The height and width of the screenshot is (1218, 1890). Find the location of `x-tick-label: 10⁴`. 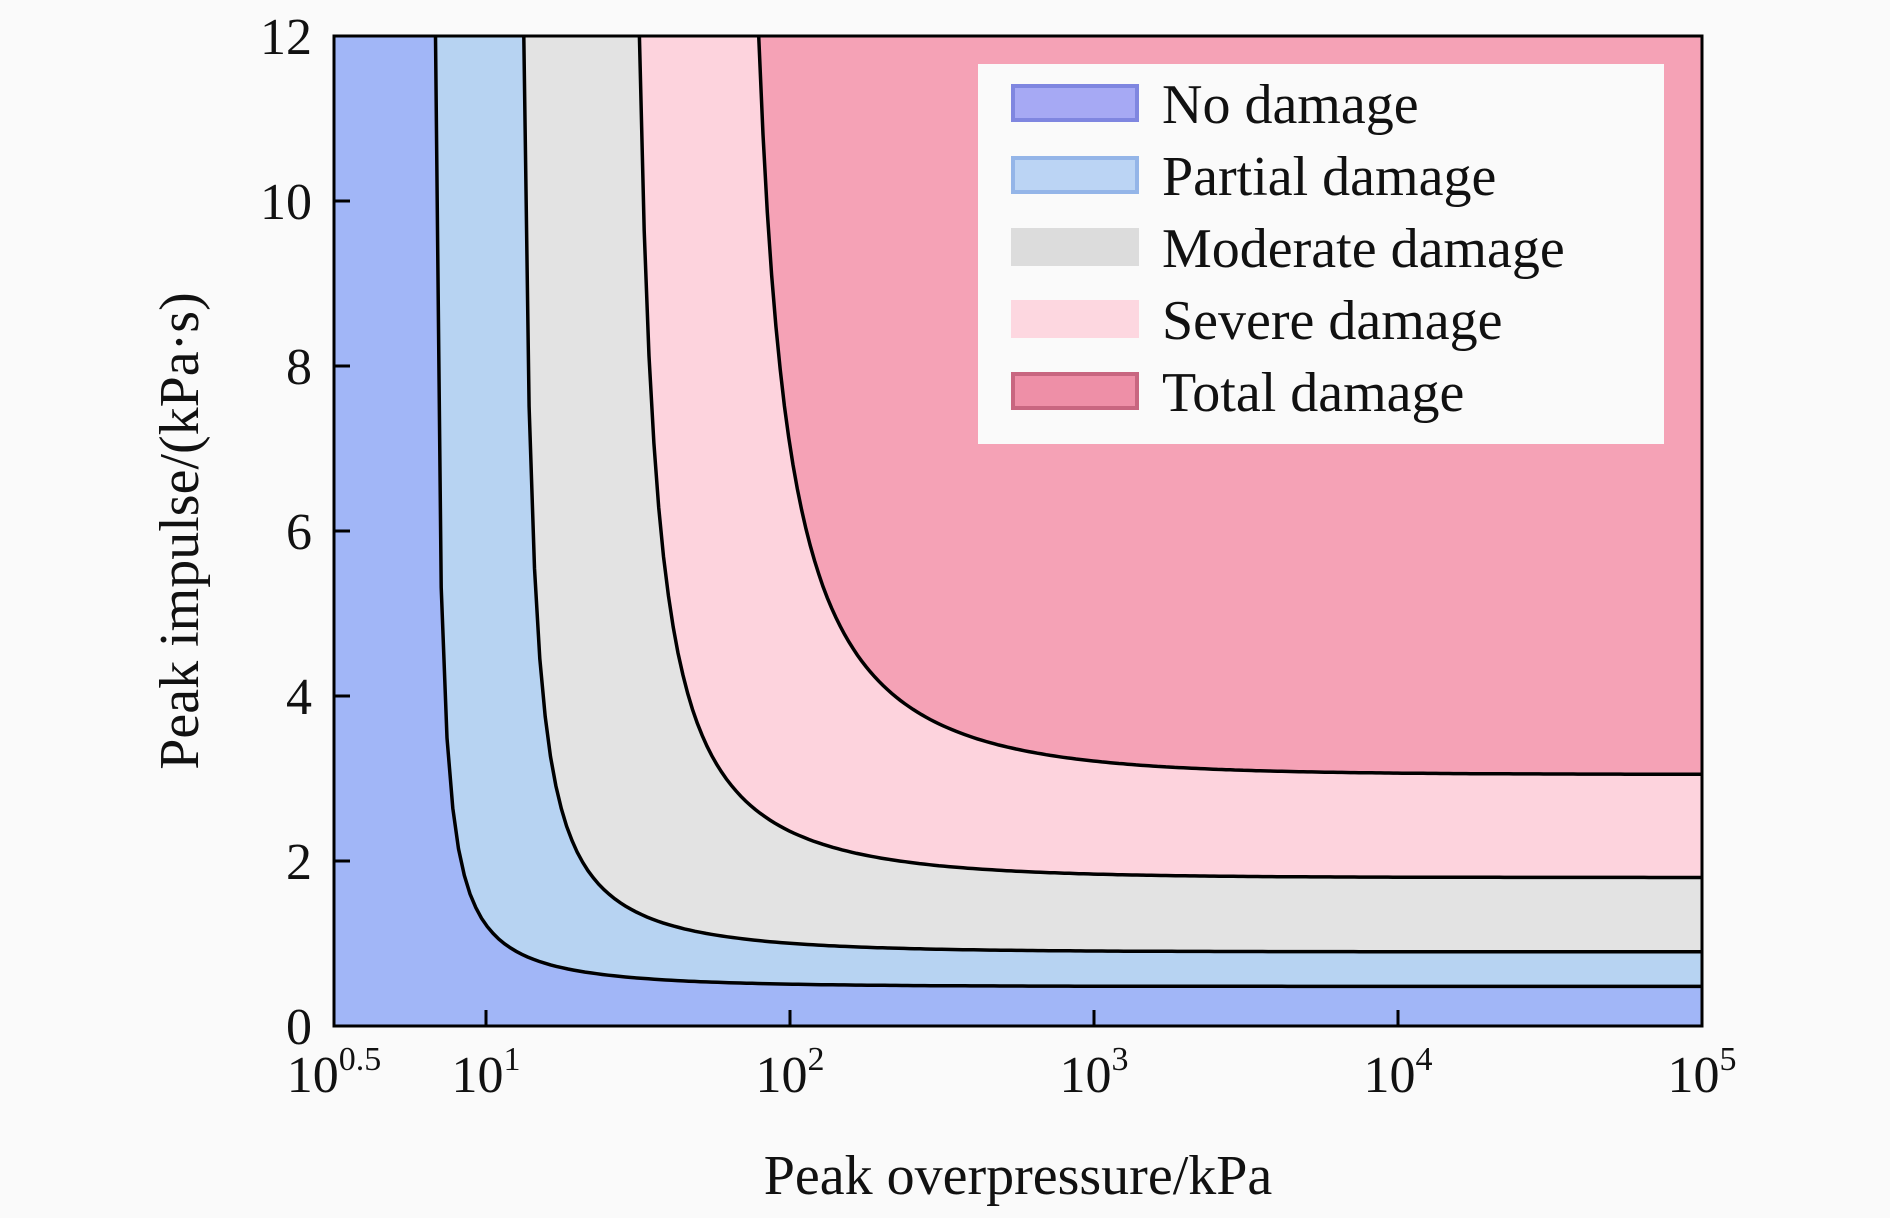

x-tick-label: 10⁴ is located at coordinates (1398, 1072).